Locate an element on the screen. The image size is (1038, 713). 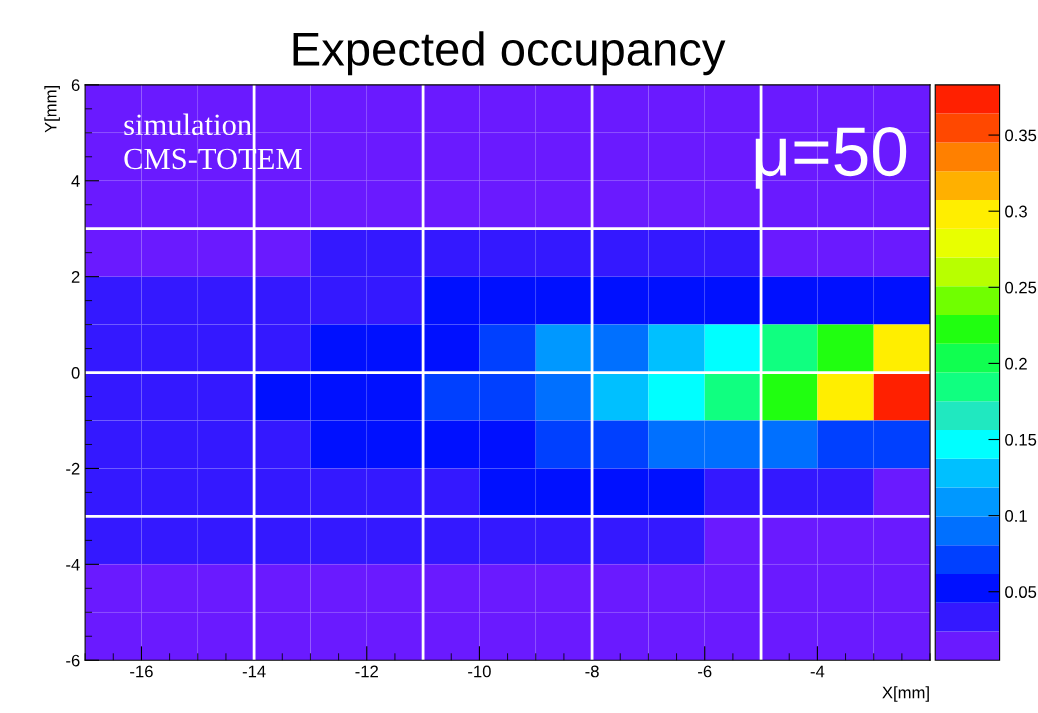
x-tick-label: -8 is located at coordinates (592, 671).